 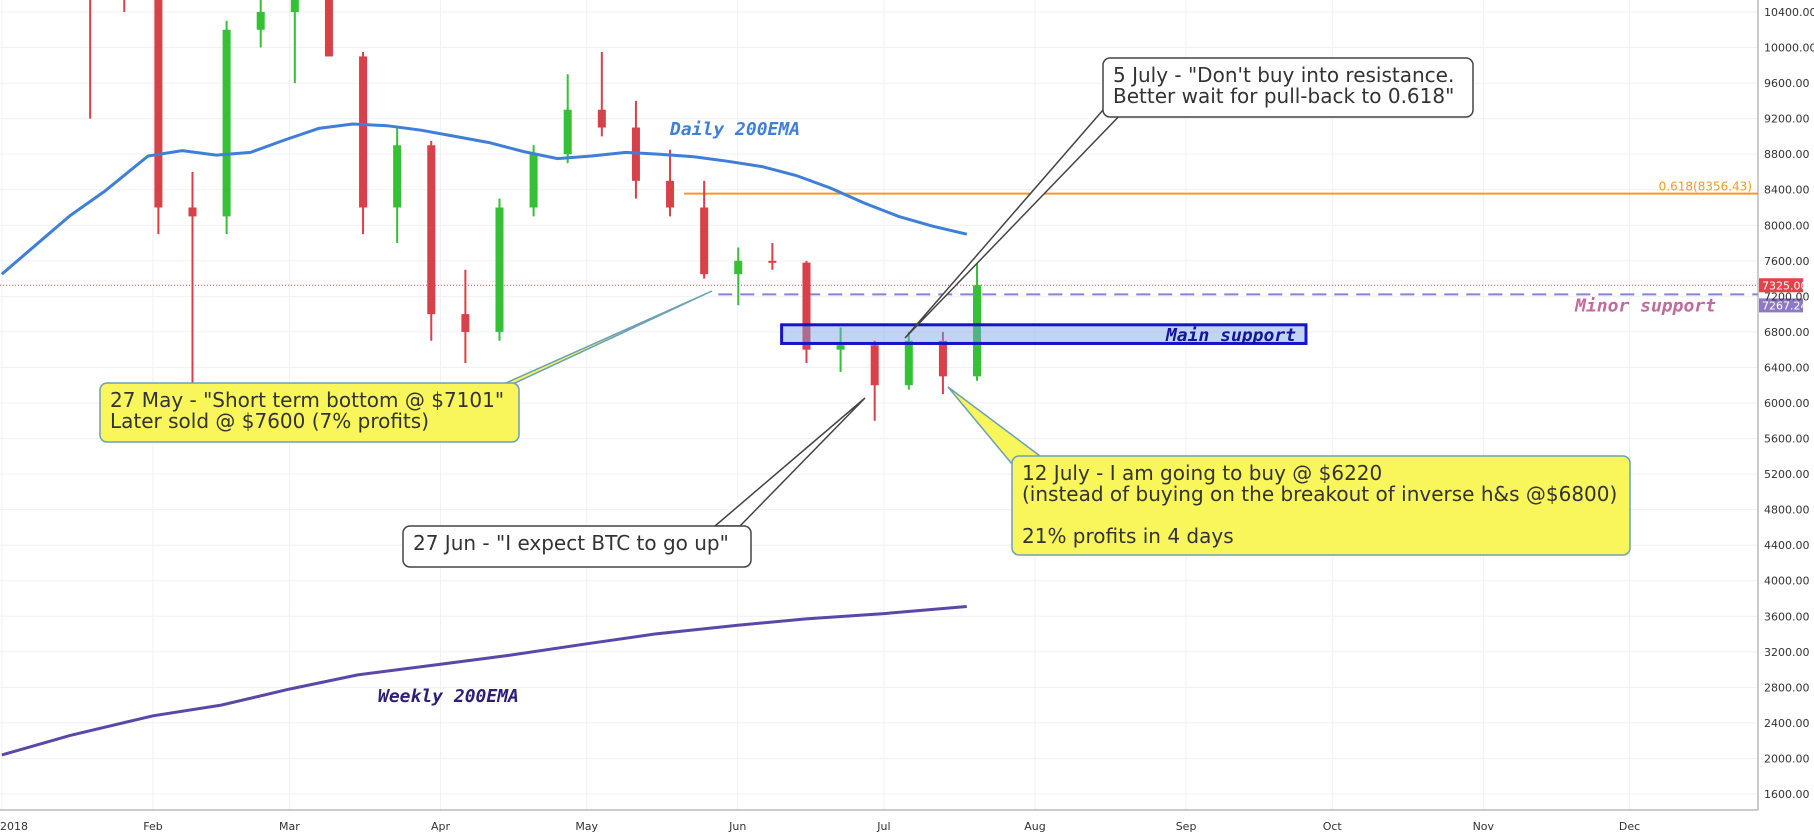 What do you see at coordinates (269, 421) in the screenshot?
I see `note-27-may-line: Later sold @ $7600 (7% profits)` at bounding box center [269, 421].